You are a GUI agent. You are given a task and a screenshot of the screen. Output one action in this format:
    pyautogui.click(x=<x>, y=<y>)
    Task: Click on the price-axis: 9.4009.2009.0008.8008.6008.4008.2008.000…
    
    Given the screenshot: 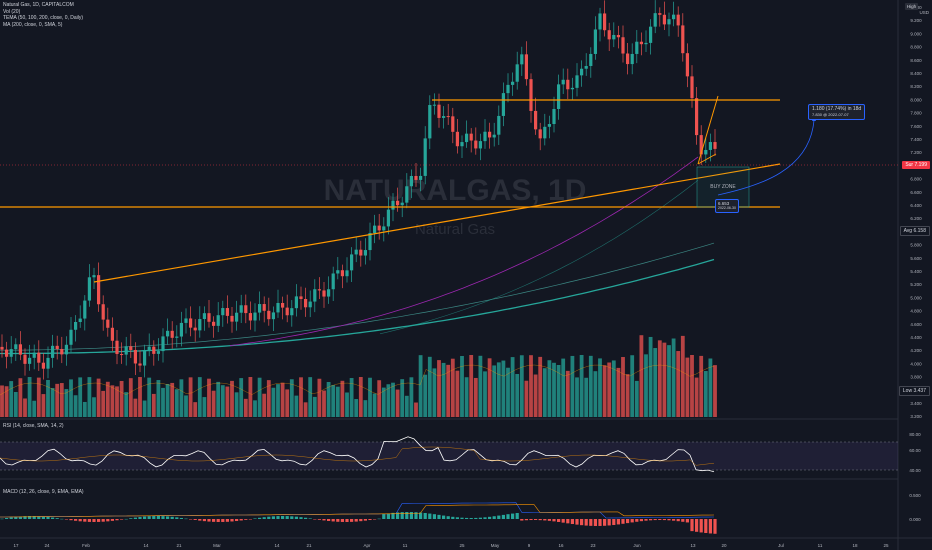 What is the action you would take?
    pyautogui.click(x=916, y=212)
    